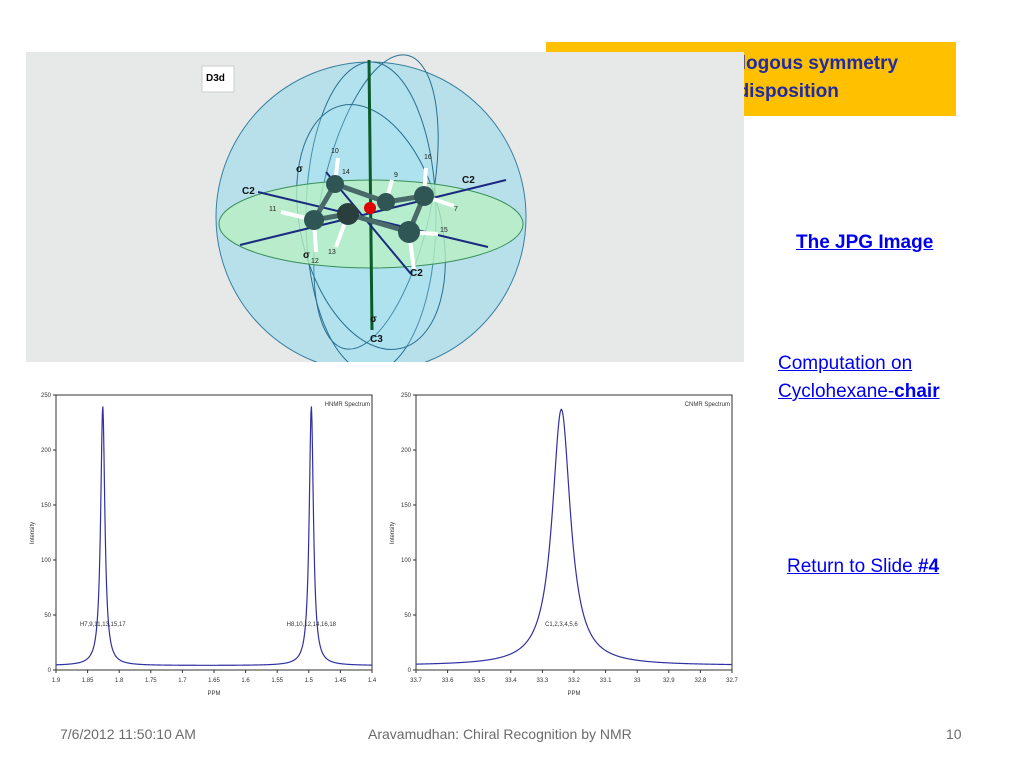  I want to click on c2-right-label: C2, so click(468, 180).